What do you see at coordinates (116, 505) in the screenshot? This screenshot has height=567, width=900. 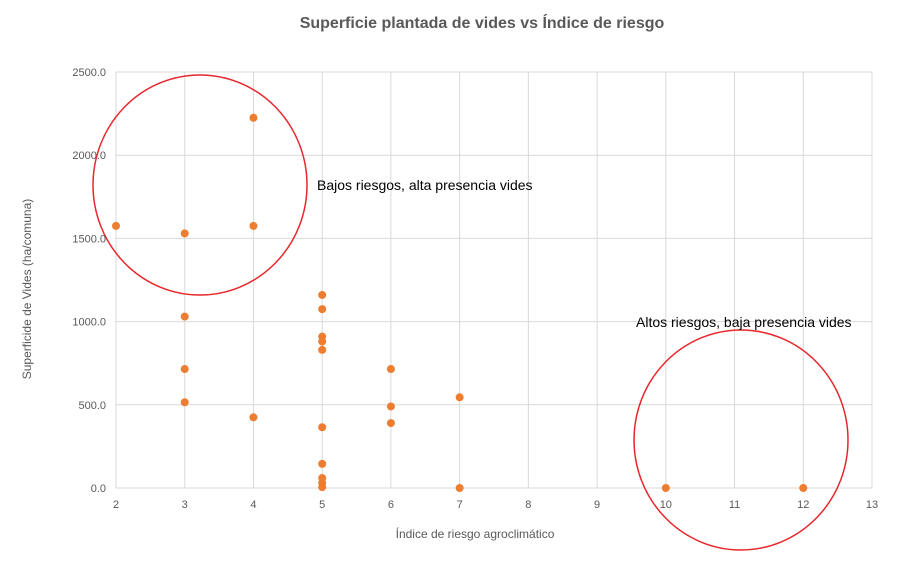 I see `x-tick-label: 2` at bounding box center [116, 505].